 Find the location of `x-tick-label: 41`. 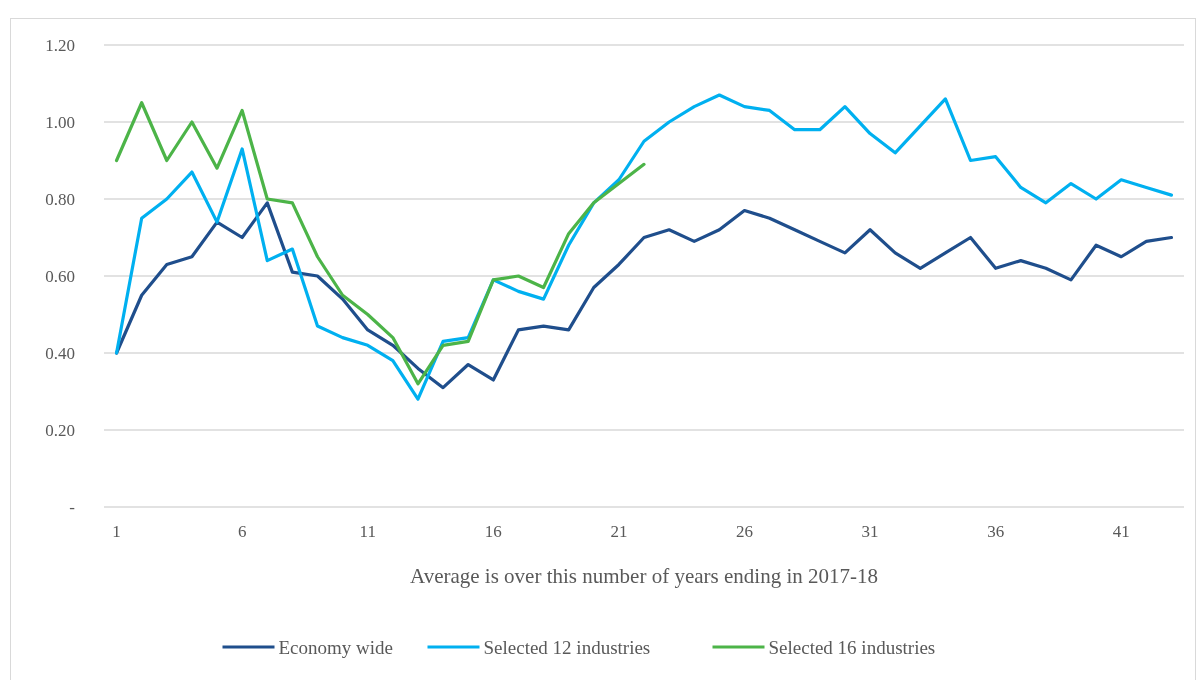

x-tick-label: 41 is located at coordinates (1121, 531).